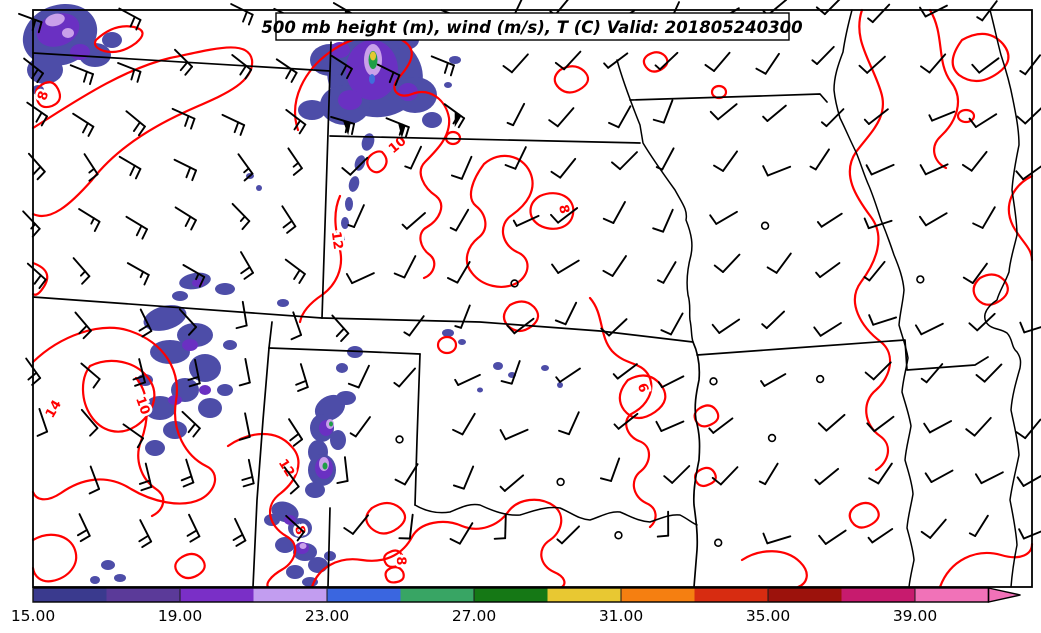 The width and height of the screenshot is (1041, 633). What do you see at coordinates (33, 616) in the screenshot?
I see `colorbar-tick-label: 15.00` at bounding box center [33, 616].